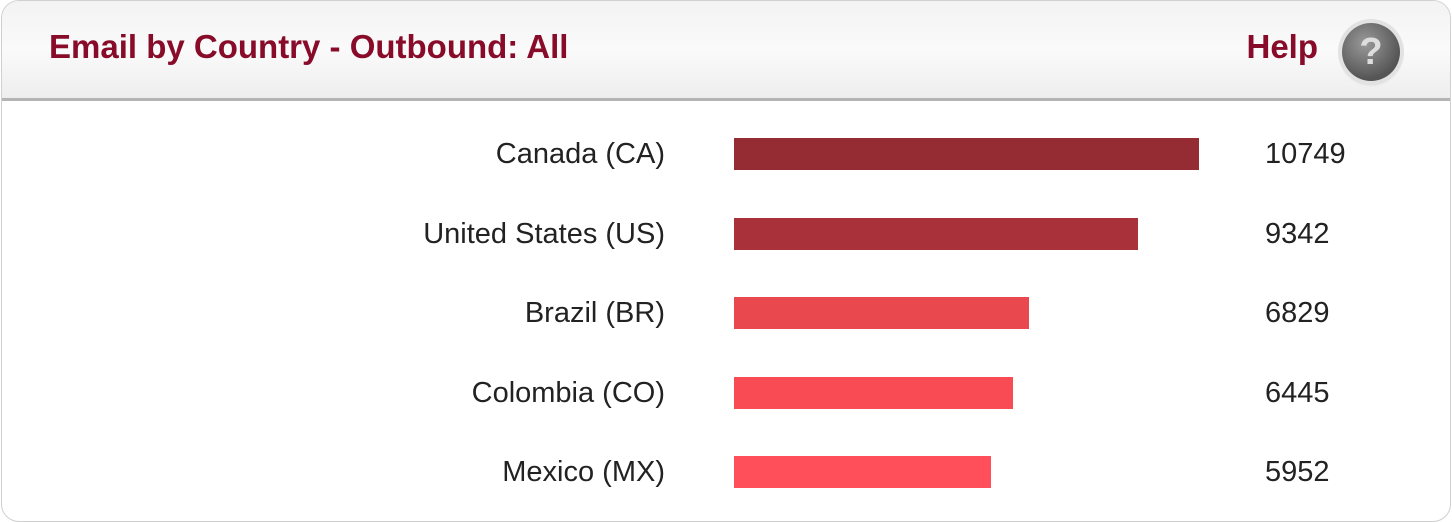  Describe the element at coordinates (1305, 154) in the screenshot. I see `value-label: 10749` at that location.